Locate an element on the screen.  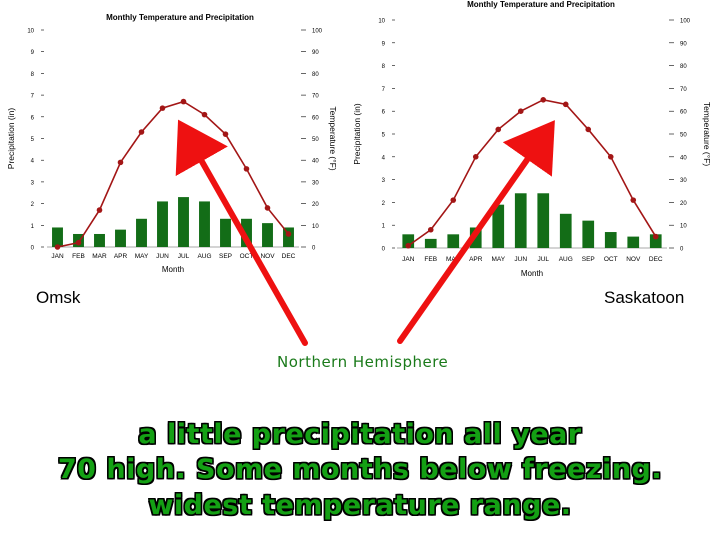
saskatoon-precip-tick-label: 7 is located at coordinates (384, 90).